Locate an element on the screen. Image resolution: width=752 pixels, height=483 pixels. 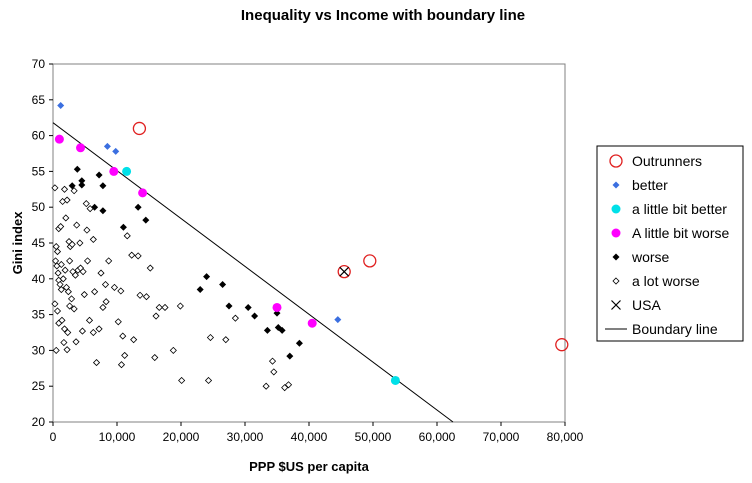
legend-swatch-outrunners is located at coordinates (616, 161).